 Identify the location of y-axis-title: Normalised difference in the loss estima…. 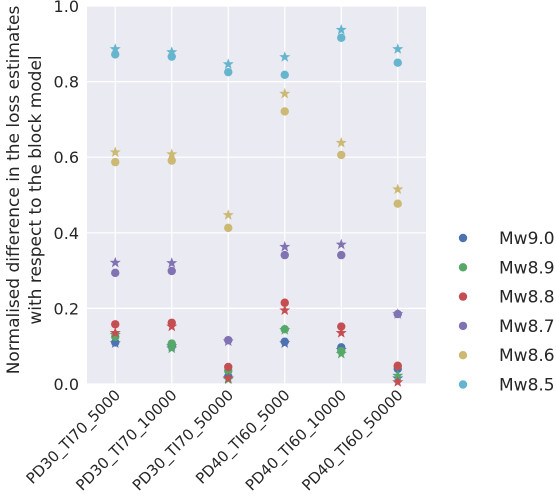
(25, 190).